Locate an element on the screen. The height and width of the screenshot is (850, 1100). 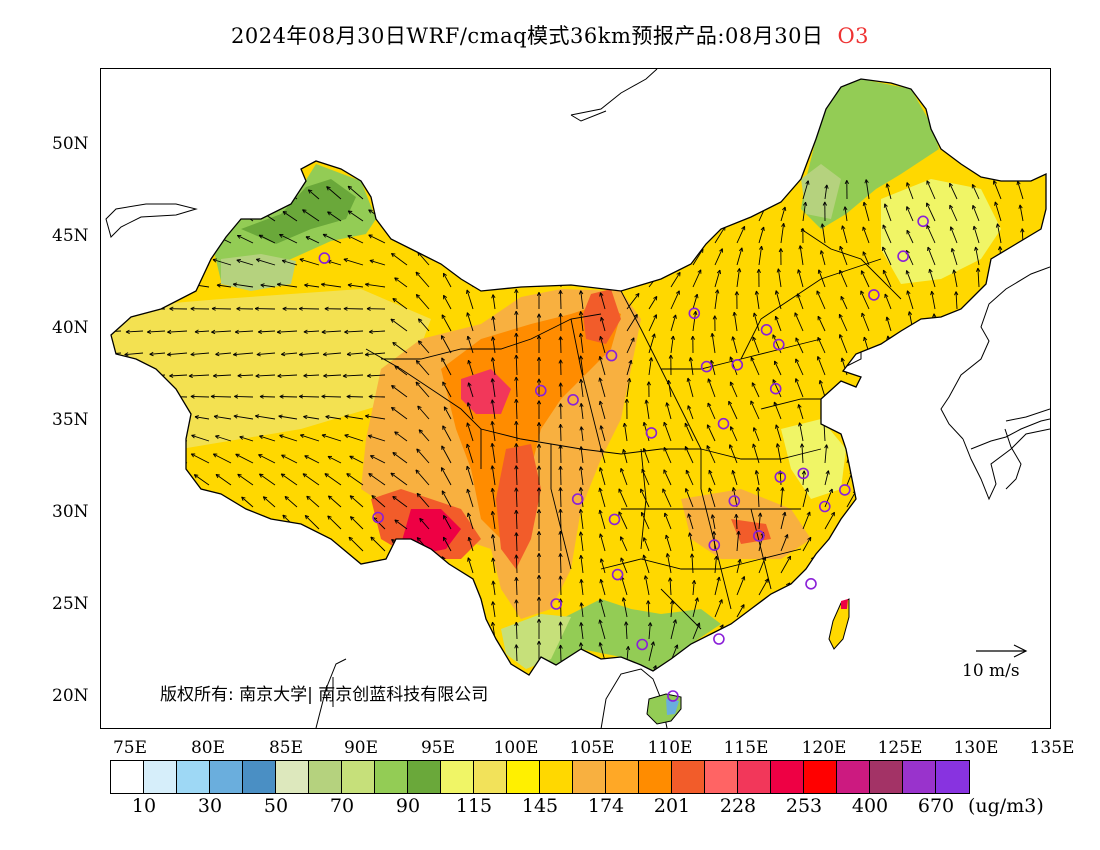
legend-swatch is located at coordinates (292, 777).